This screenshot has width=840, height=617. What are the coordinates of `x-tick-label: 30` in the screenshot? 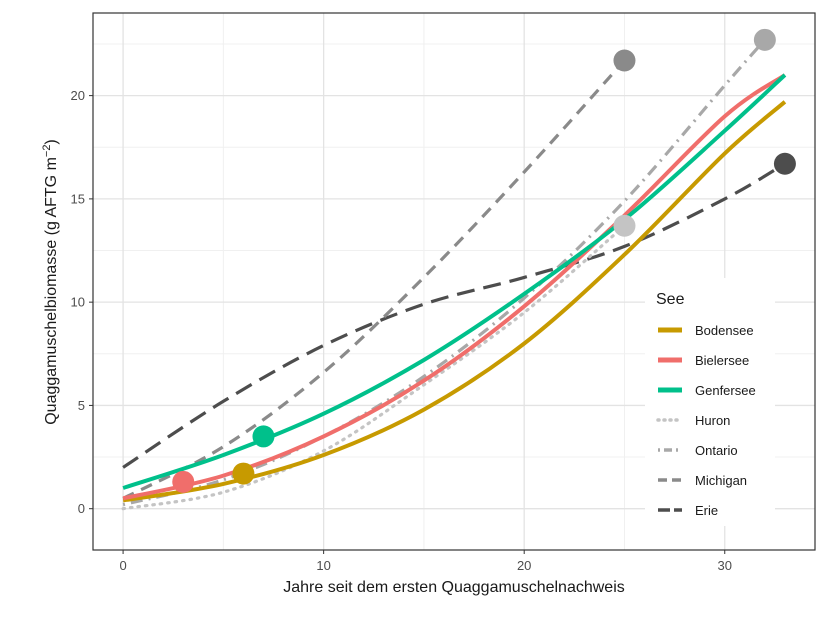 It's located at (725, 565).